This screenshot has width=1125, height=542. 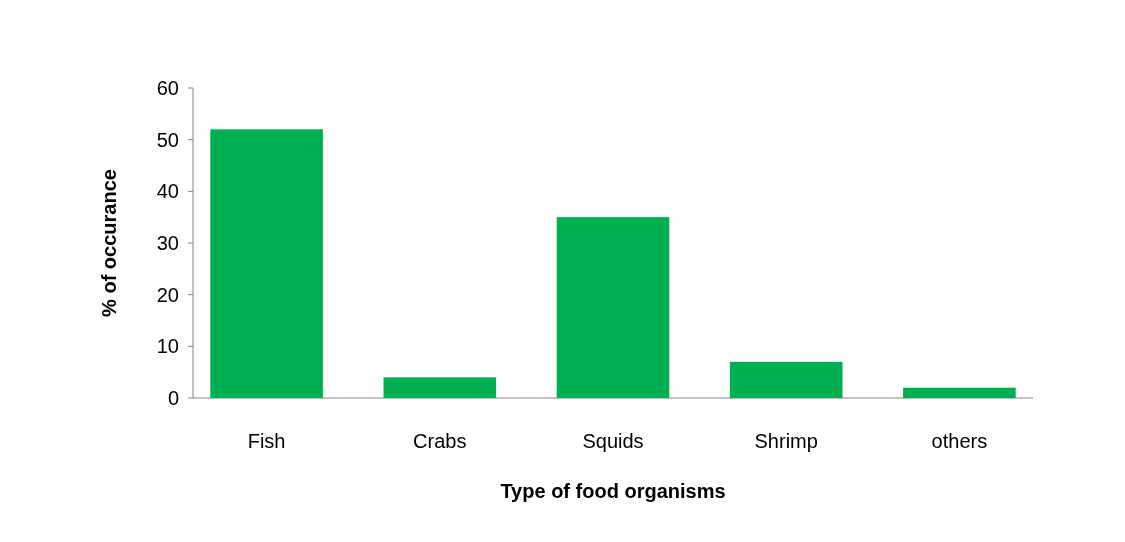 I want to click on y-tick-label: 20, so click(x=167, y=294).